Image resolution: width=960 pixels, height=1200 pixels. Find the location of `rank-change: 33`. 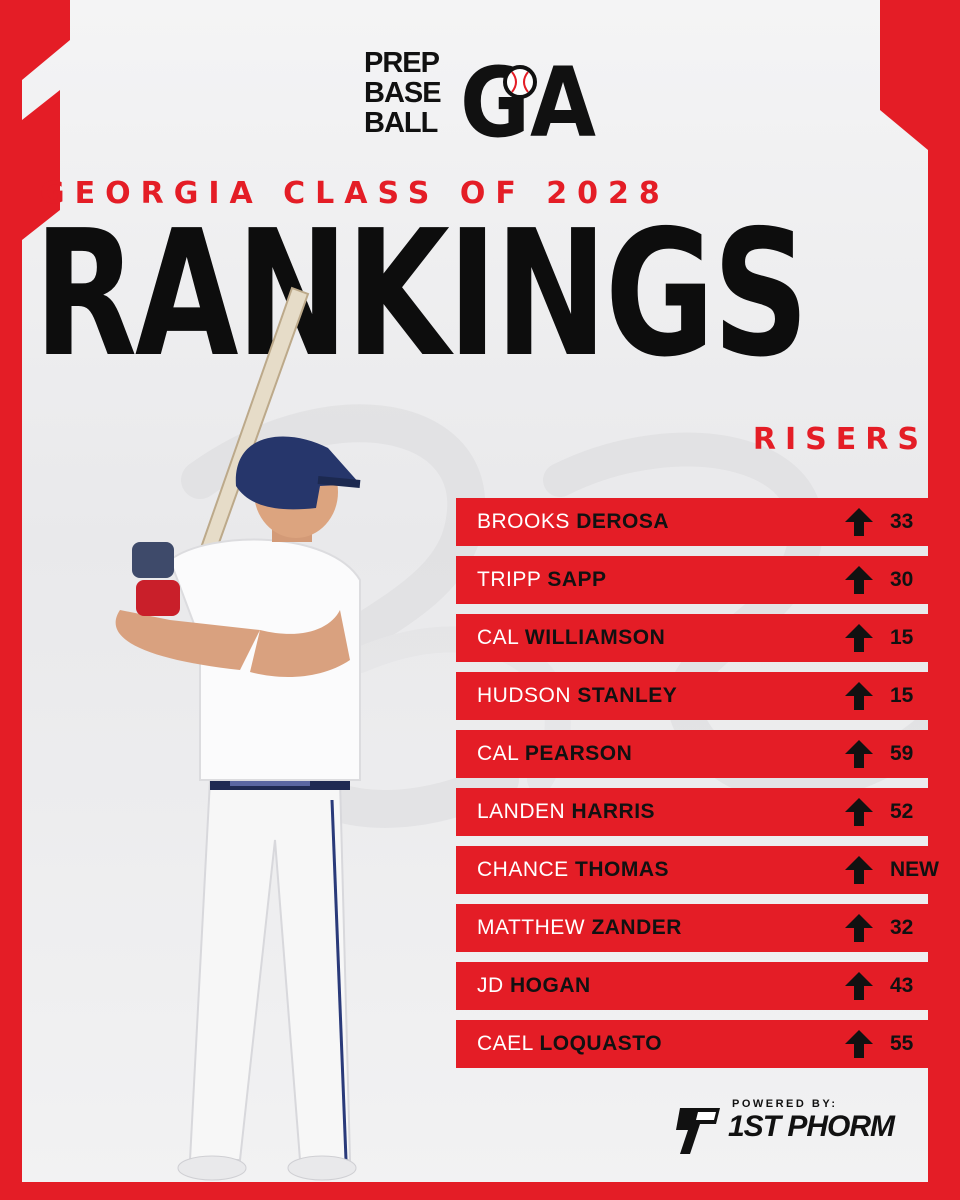

rank-change: 33 is located at coordinates (902, 521).